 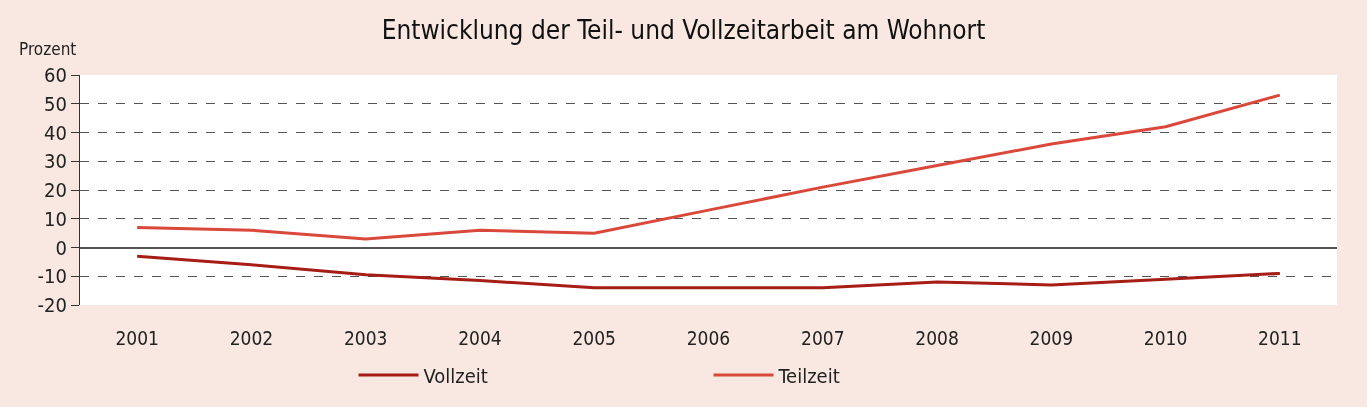 I want to click on legend-label: Vollzeit, so click(x=455, y=375).